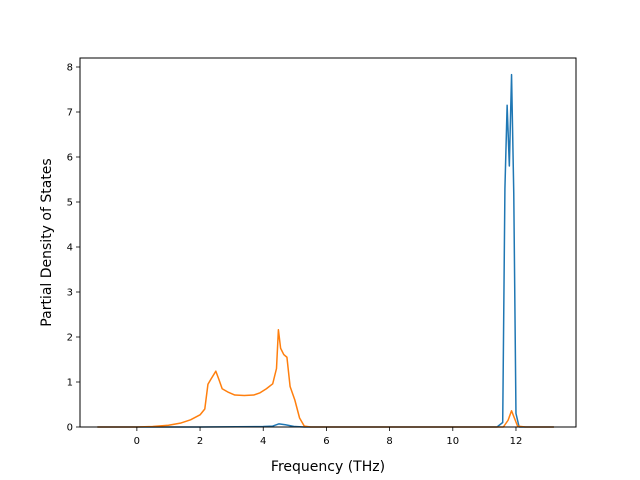 The width and height of the screenshot is (640, 480). What do you see at coordinates (516, 441) in the screenshot?
I see `x-tick-label: 12` at bounding box center [516, 441].